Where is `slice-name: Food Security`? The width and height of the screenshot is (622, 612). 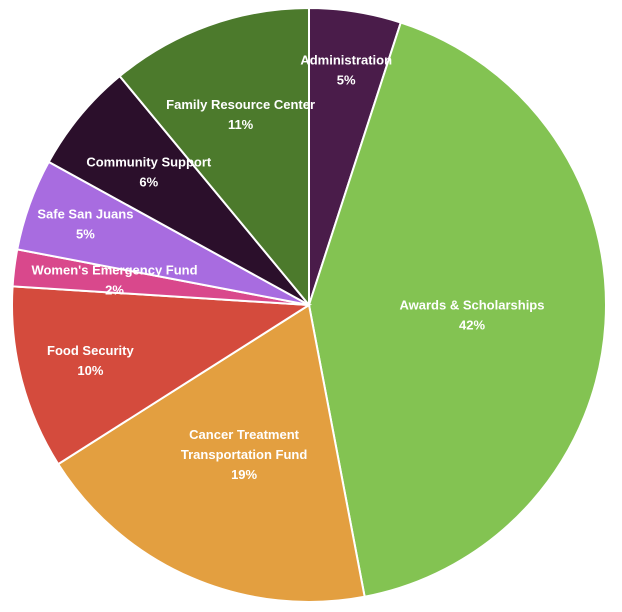 slice-name: Food Security is located at coordinates (90, 350).